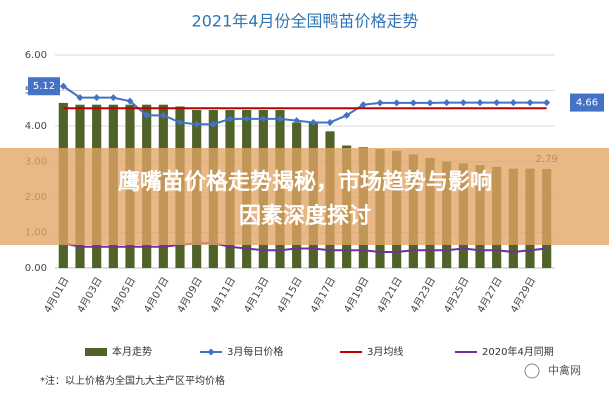 The height and width of the screenshot is (400, 609). I want to click on legend-label: 3月均线, so click(385, 351).